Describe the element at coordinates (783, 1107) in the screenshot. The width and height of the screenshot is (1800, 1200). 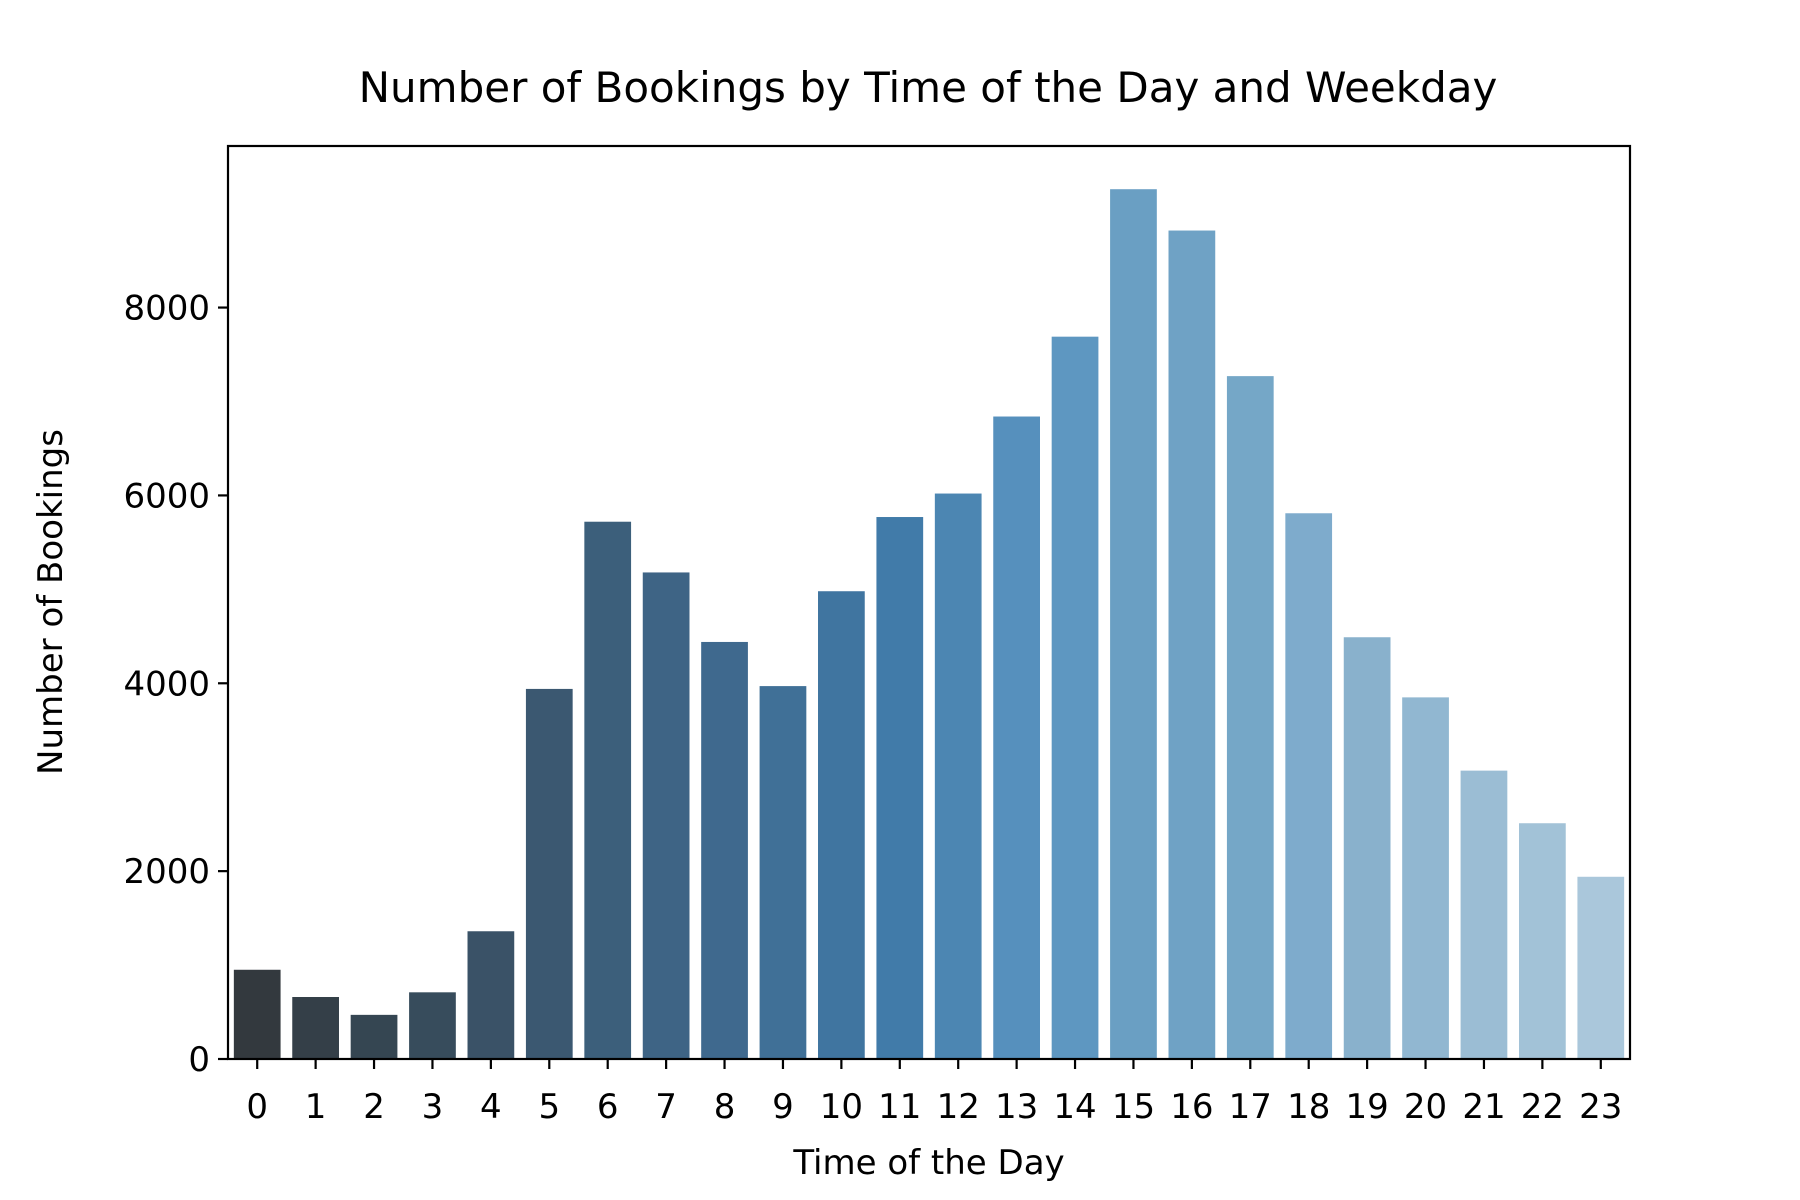
I see `x-tick-label-9: 9` at that location.